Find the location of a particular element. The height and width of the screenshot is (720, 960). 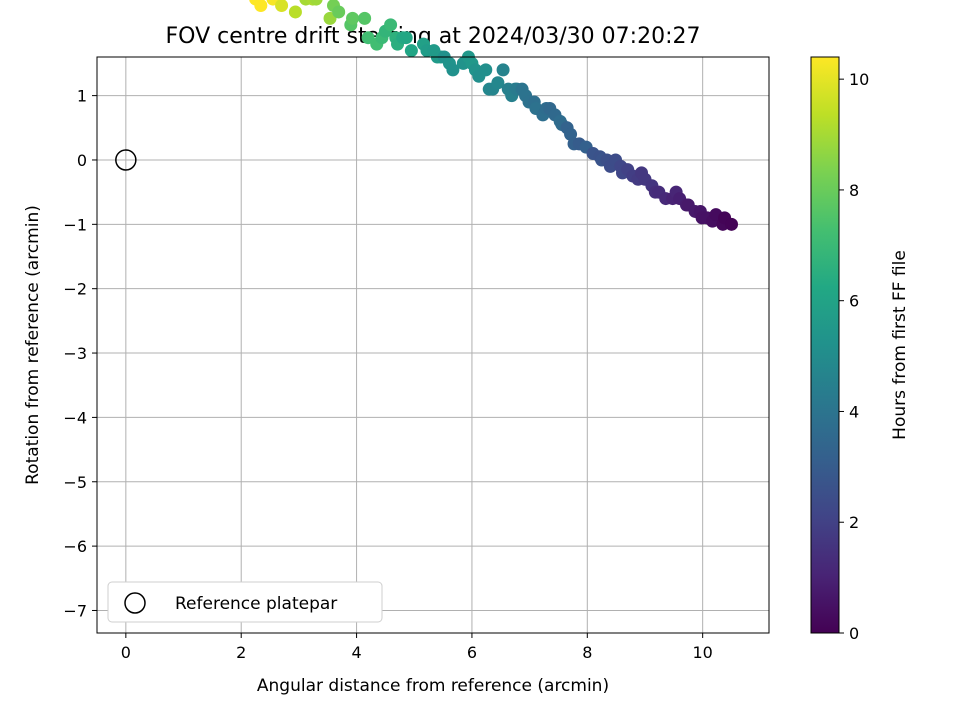

x-tick-label: 8 is located at coordinates (587, 652).